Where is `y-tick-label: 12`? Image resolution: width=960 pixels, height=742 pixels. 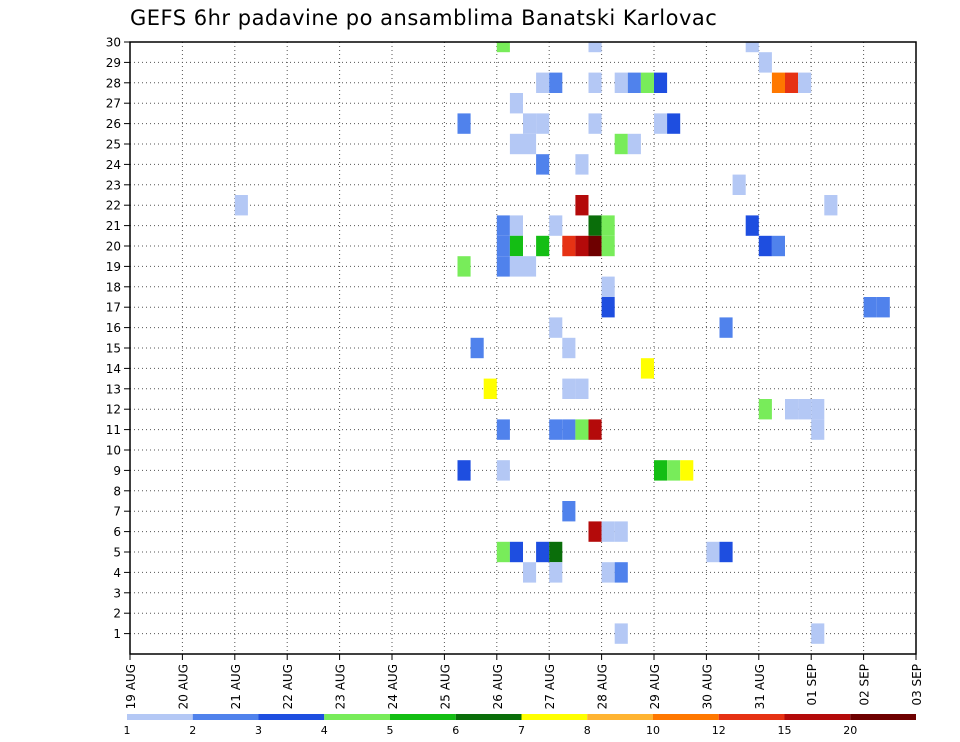 y-tick-label: 12 is located at coordinates (113, 410).